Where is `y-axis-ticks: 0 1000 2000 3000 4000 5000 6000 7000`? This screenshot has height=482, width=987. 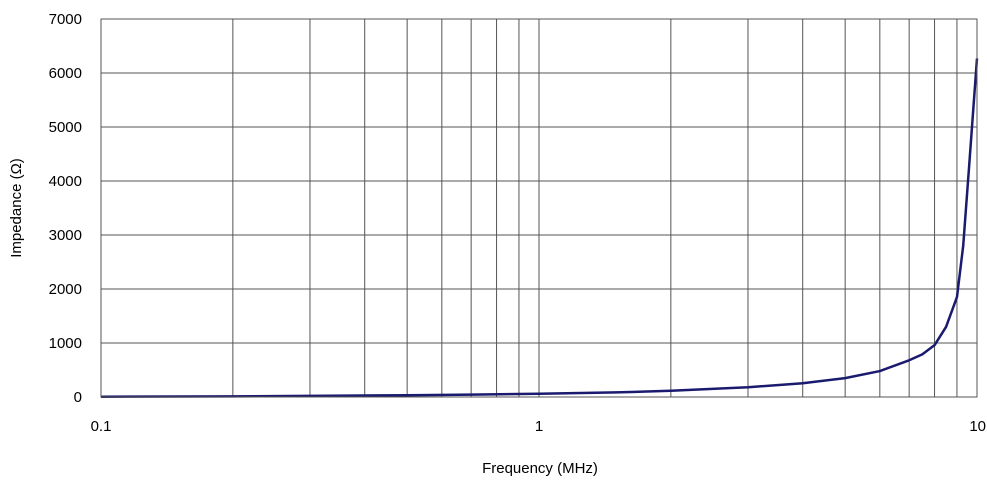
y-axis-ticks: 0 1000 2000 3000 4000 5000 6000 7000 is located at coordinates (65, 208).